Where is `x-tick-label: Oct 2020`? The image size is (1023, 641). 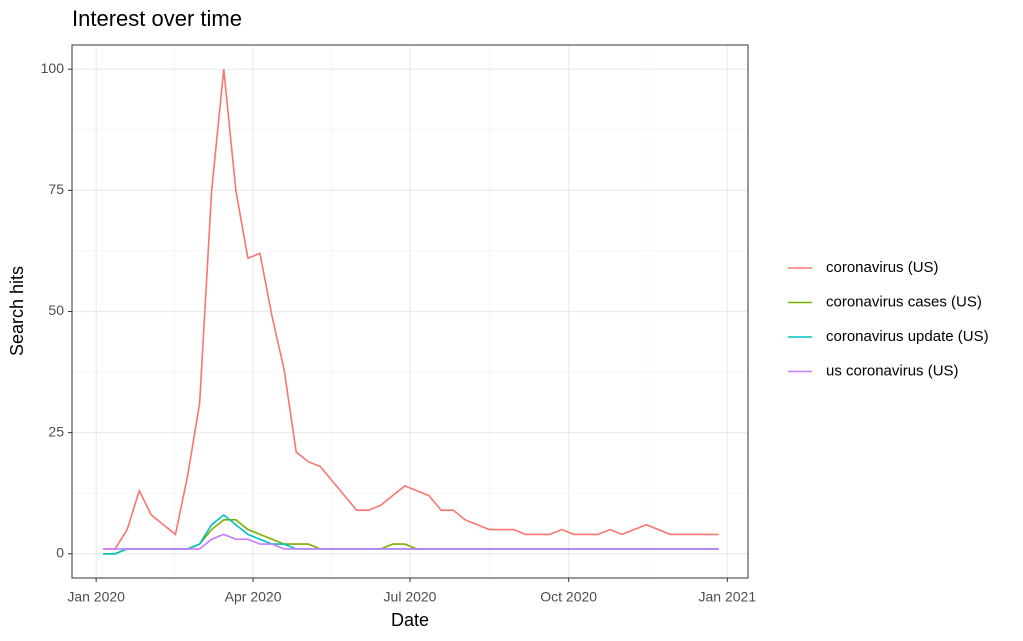
x-tick-label: Oct 2020 is located at coordinates (568, 597).